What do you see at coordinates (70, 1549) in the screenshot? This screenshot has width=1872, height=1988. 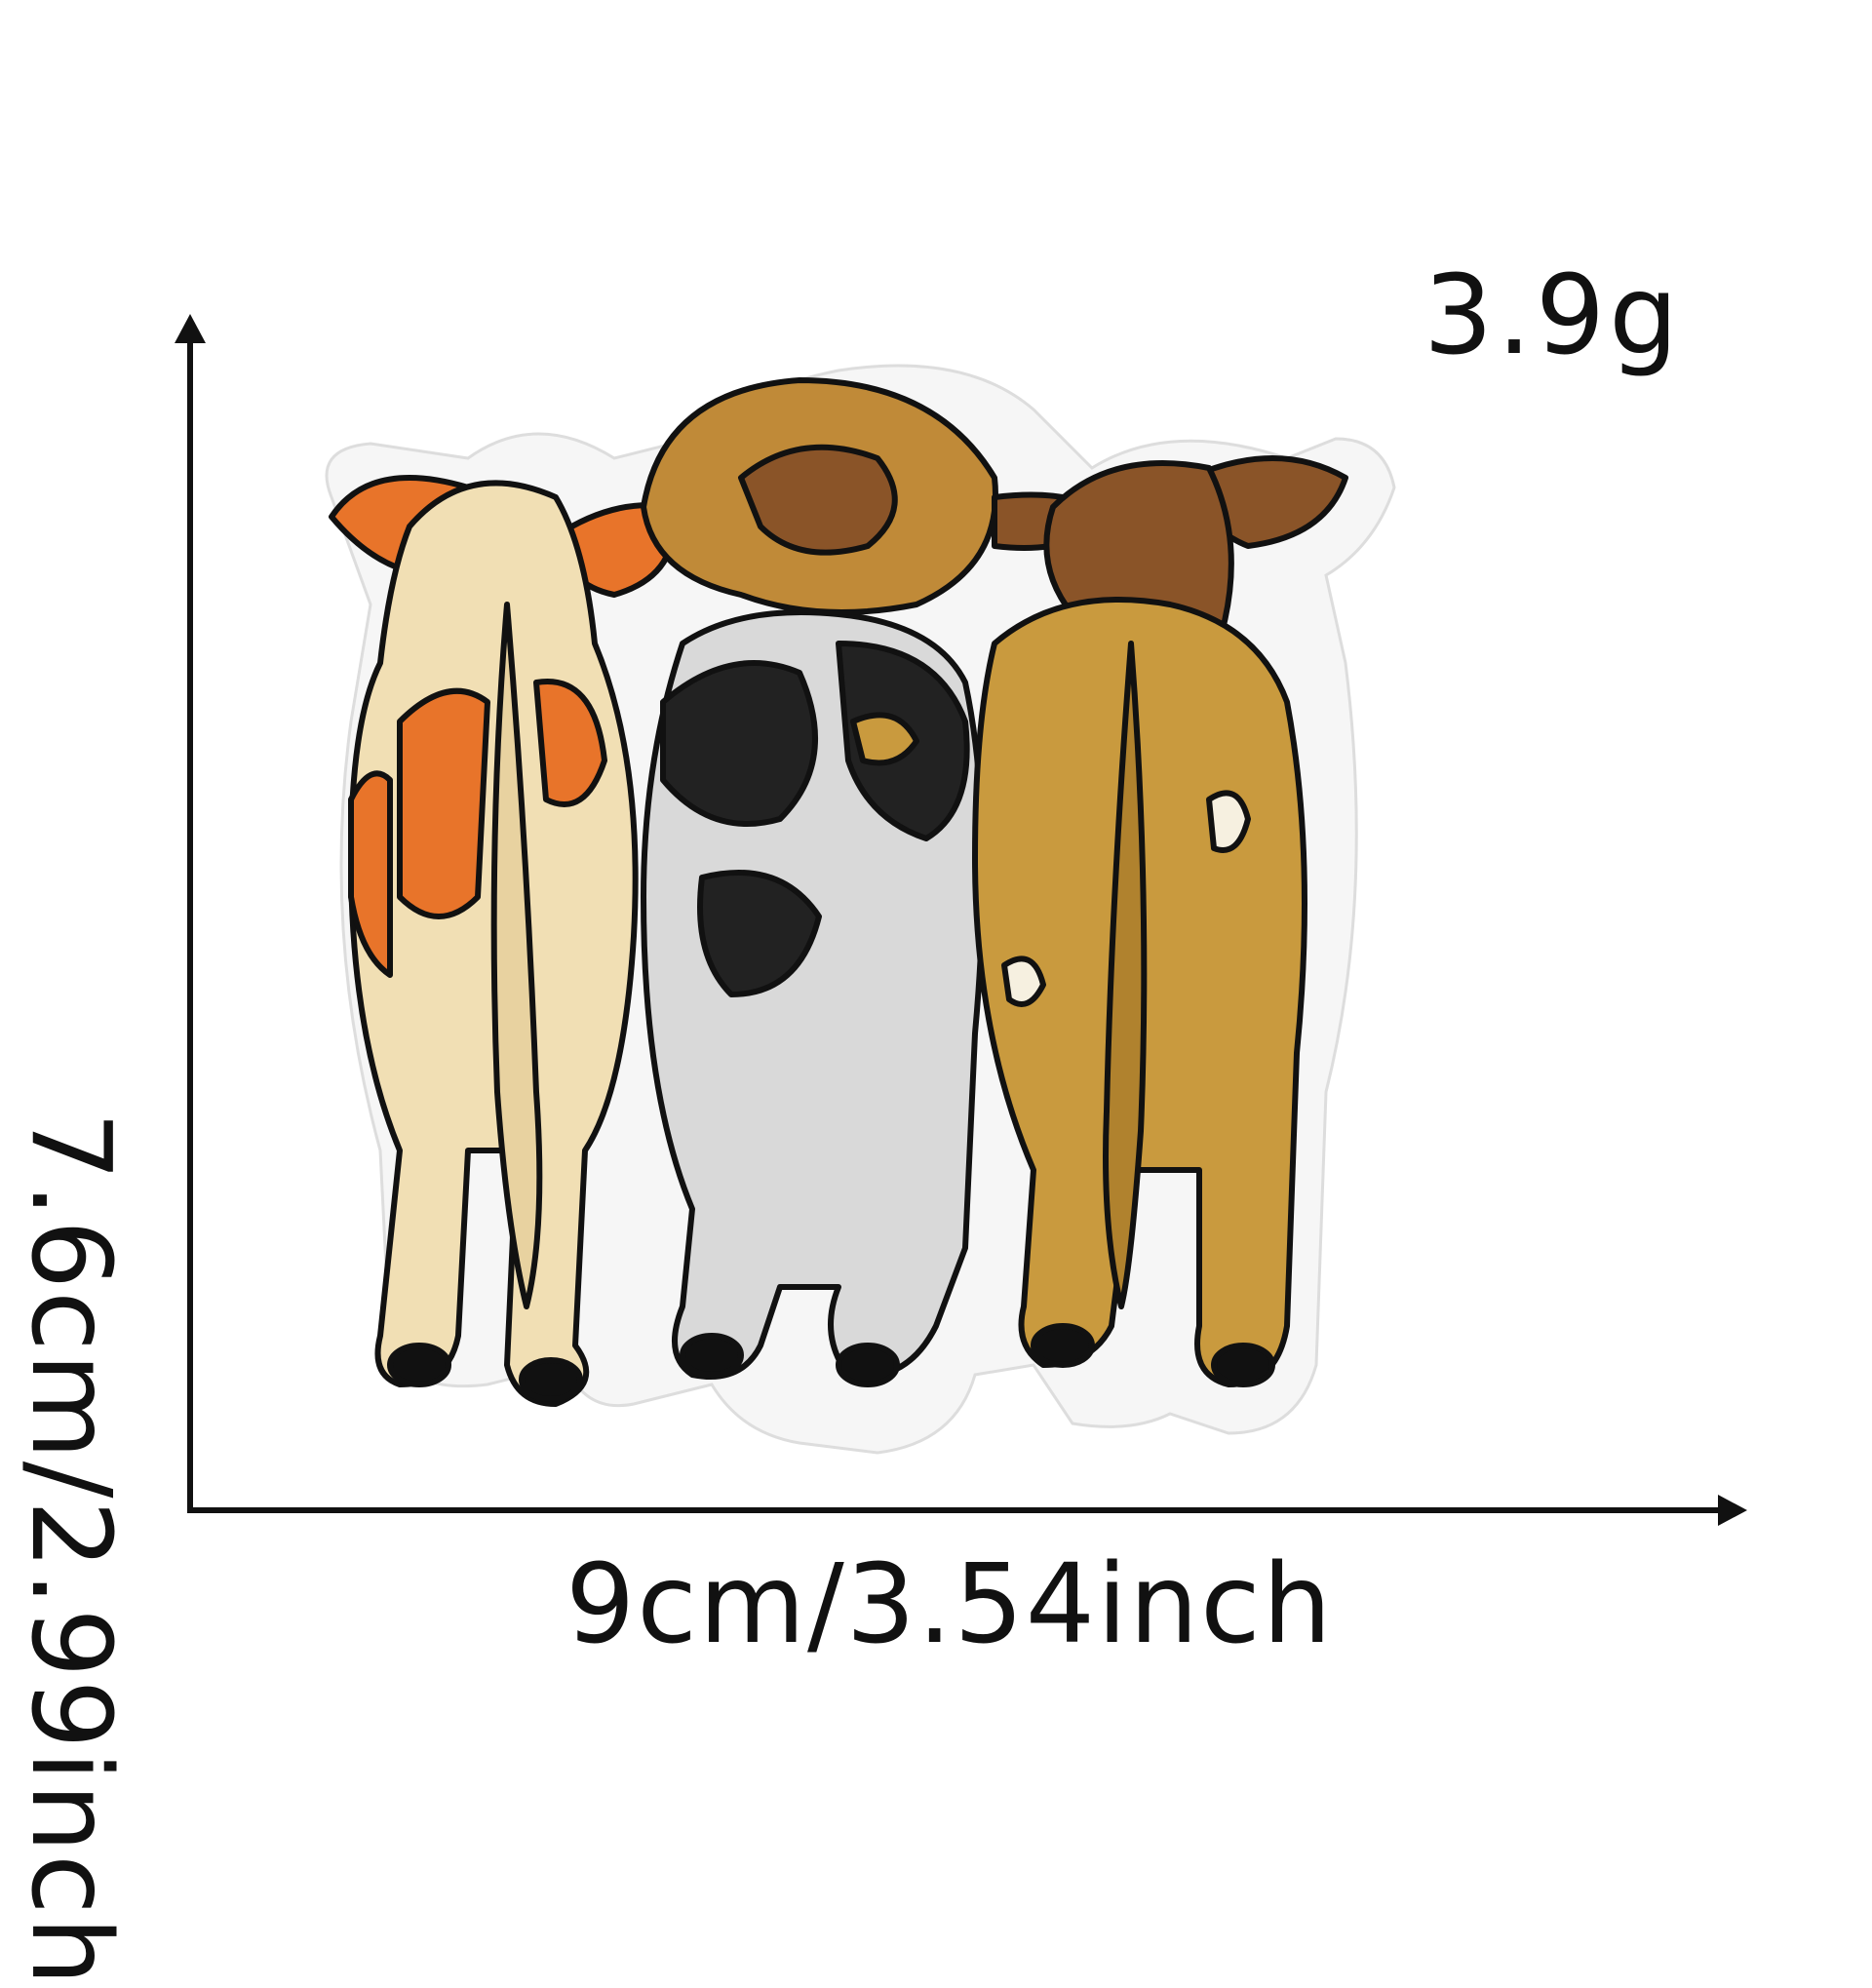 I see `height-label: 7.6cm/2.99inch` at bounding box center [70, 1549].